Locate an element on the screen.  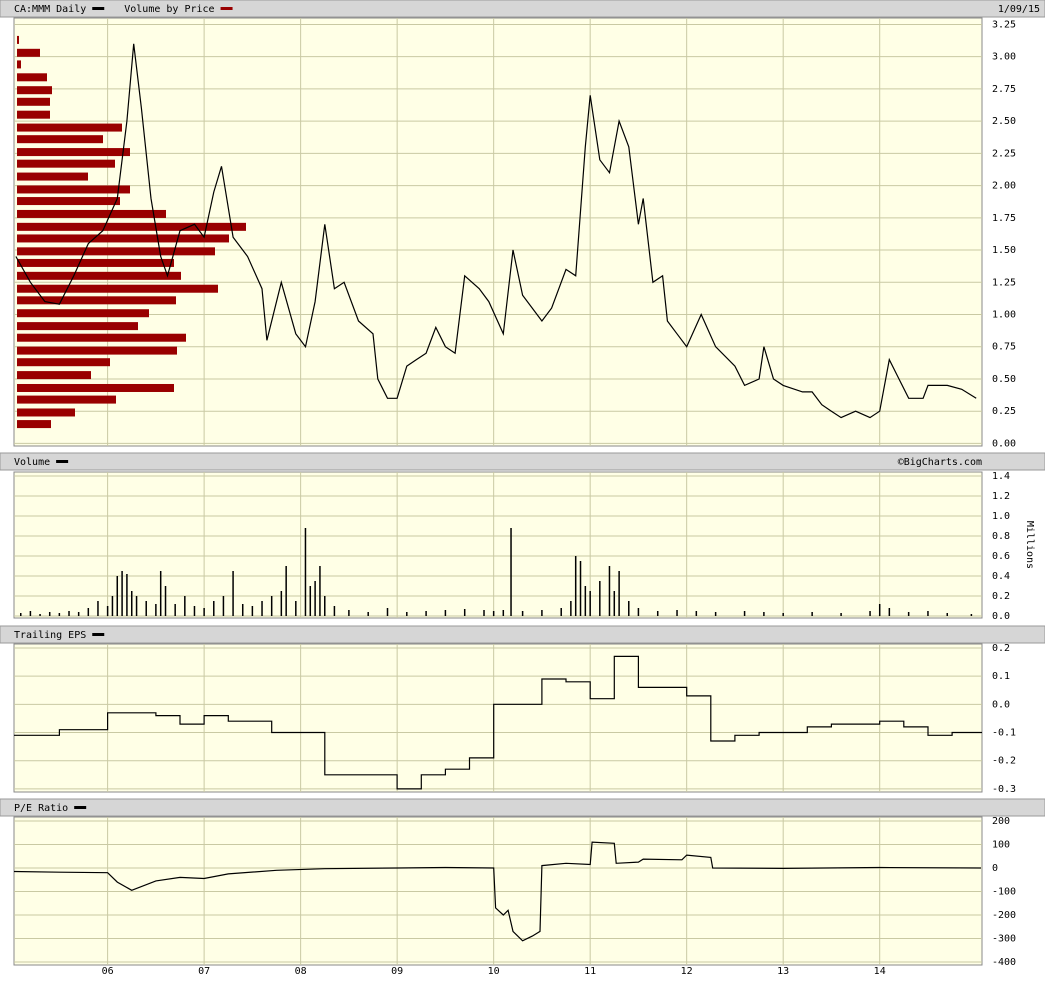
x-tick-label: 07 is located at coordinates (204, 971).